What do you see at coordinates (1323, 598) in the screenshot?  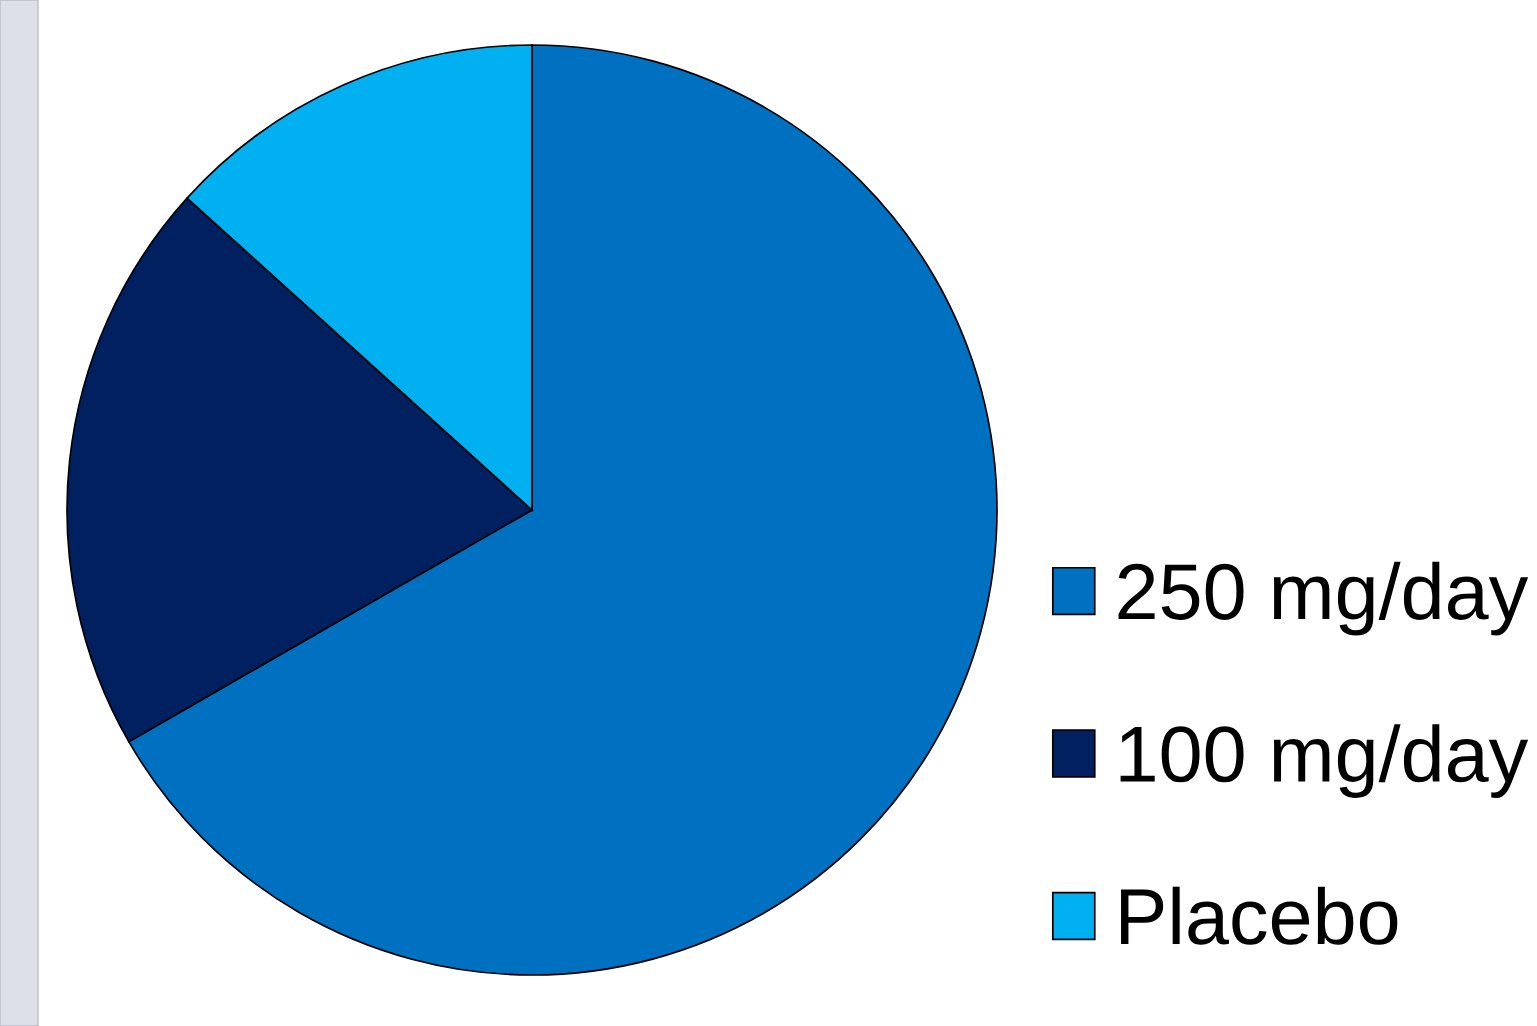 I see `legend-label: 250 mg/day` at bounding box center [1323, 598].